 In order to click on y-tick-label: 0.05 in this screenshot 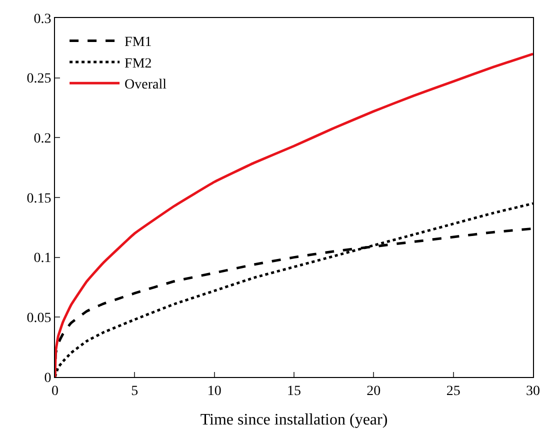, I will do `click(39, 318)`.